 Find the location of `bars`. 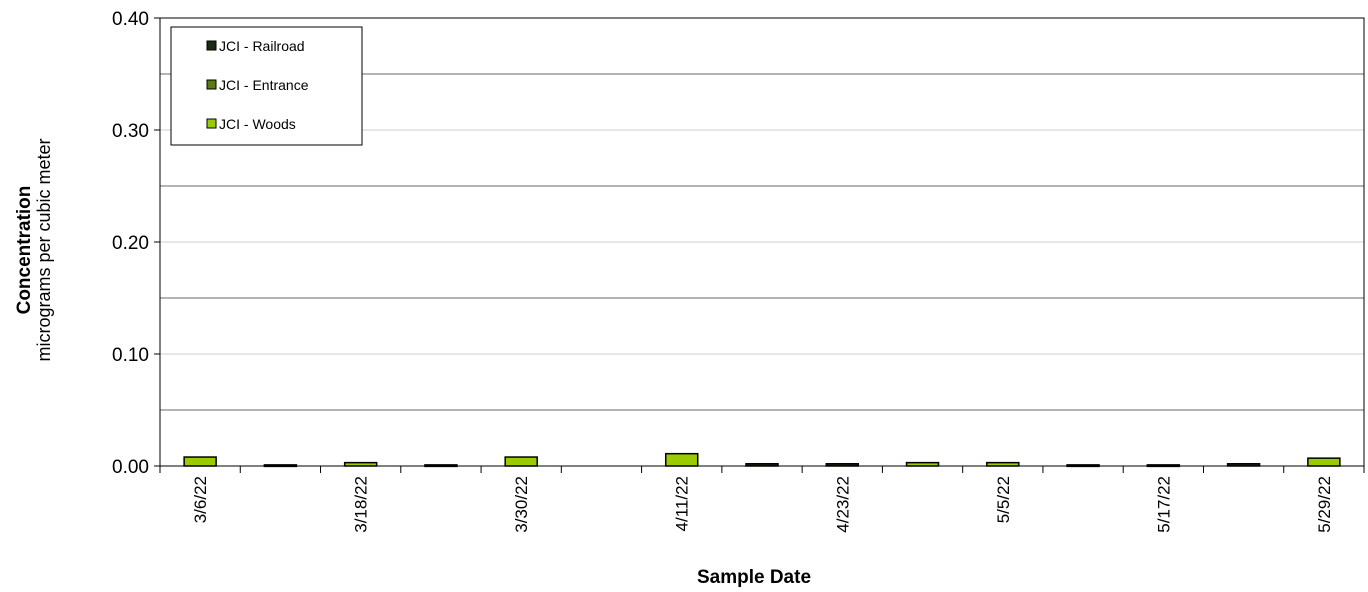

bars is located at coordinates (762, 460).